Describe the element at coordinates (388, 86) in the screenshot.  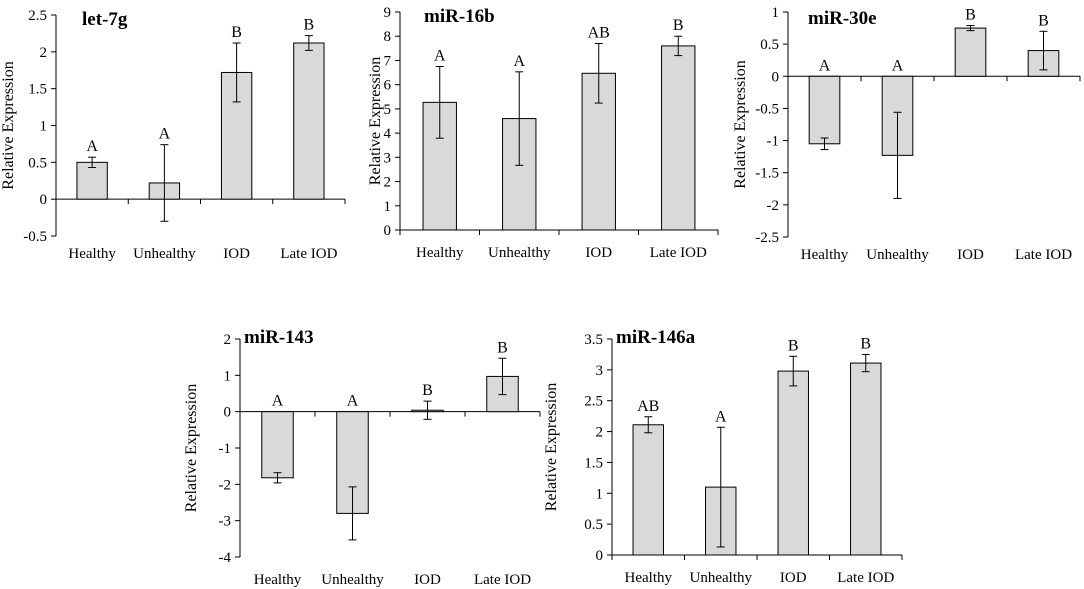
I see `y-tick-label: 6` at that location.